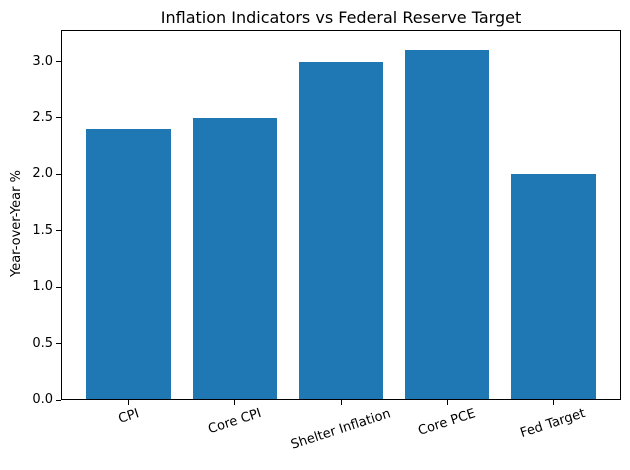 This screenshot has height=470, width=630. Describe the element at coordinates (447, 225) in the screenshot. I see `bar-core-pce` at that location.